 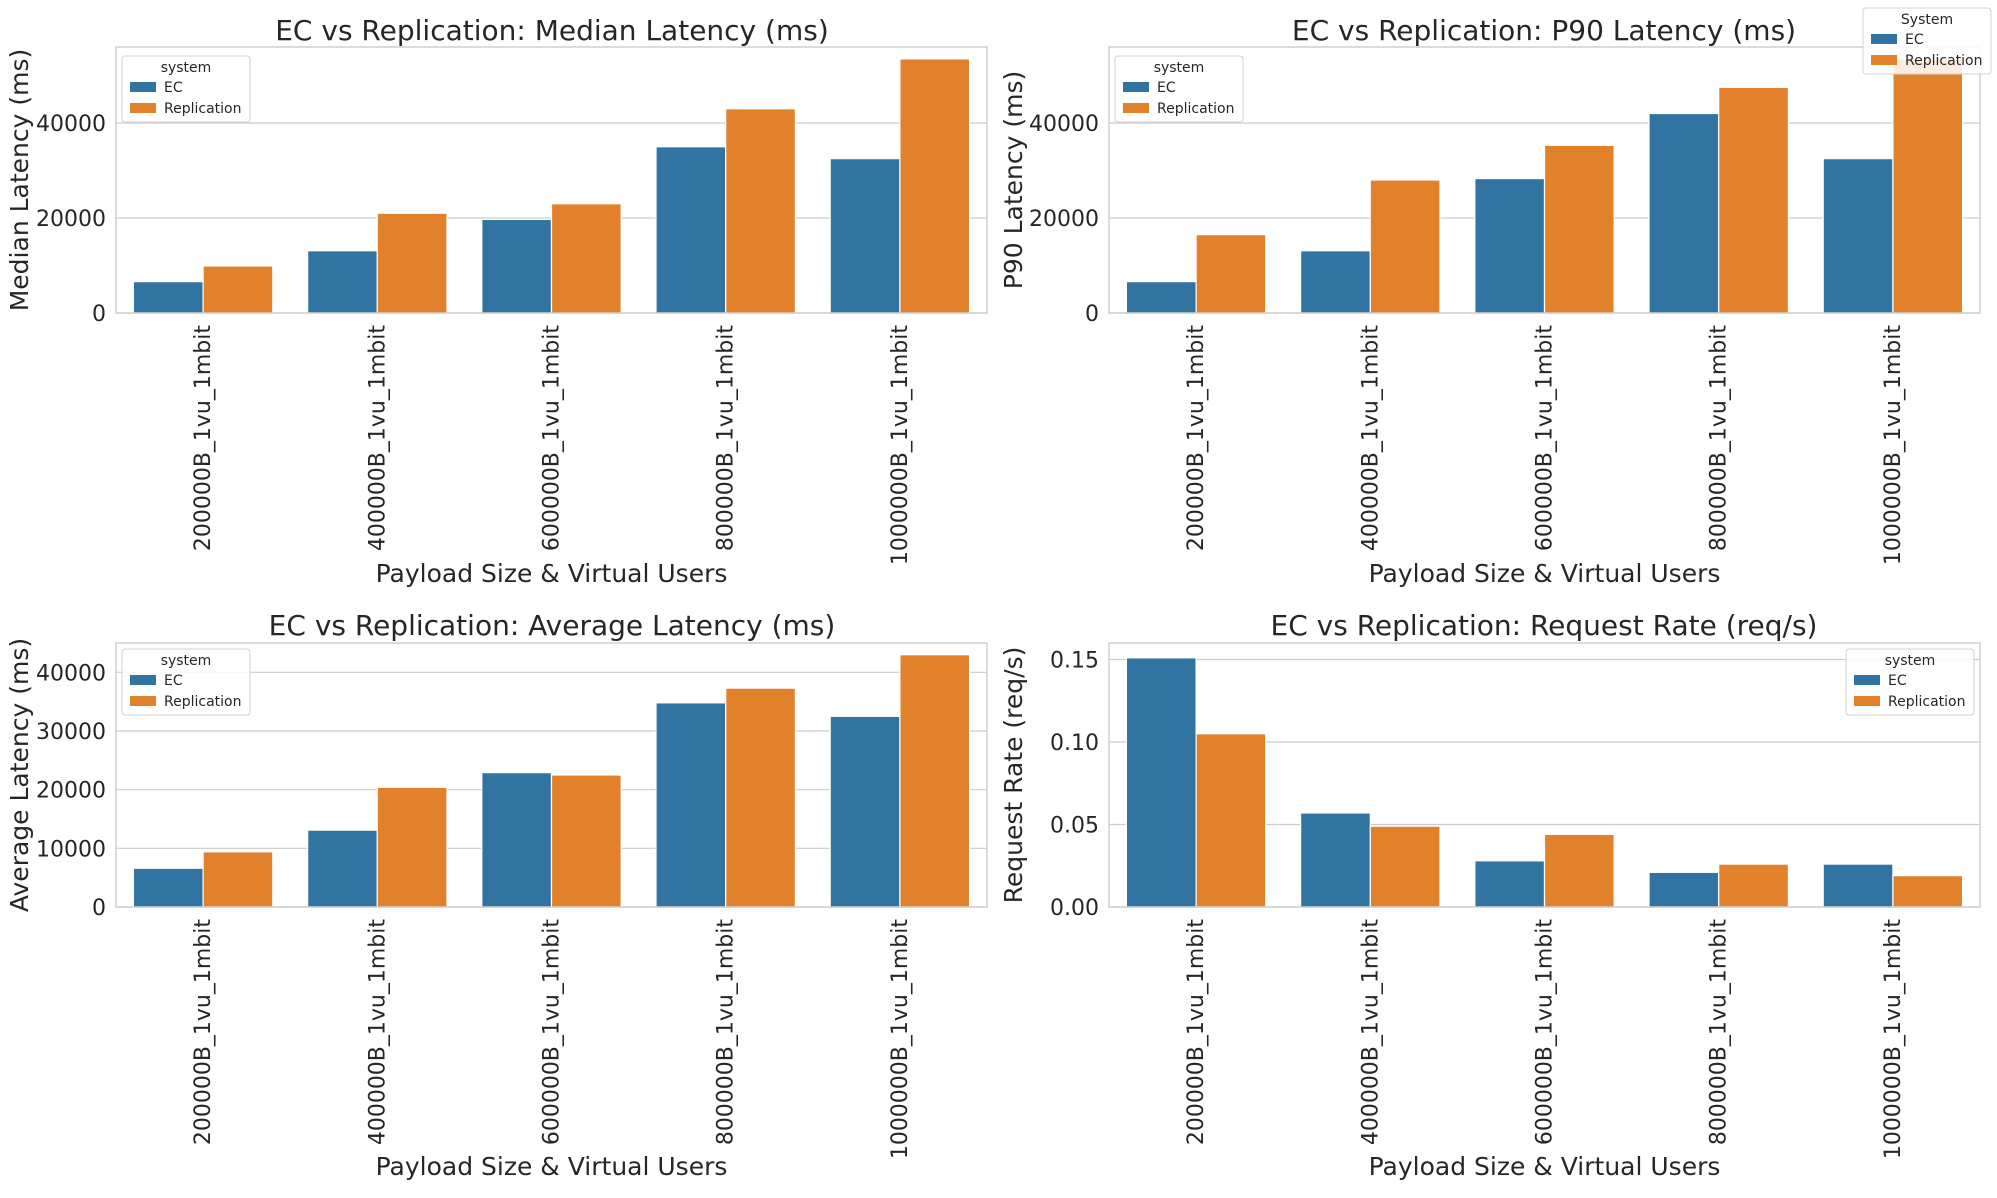 What do you see at coordinates (1914, 40) in the screenshot?
I see `figure-legend-label: EC` at bounding box center [1914, 40].